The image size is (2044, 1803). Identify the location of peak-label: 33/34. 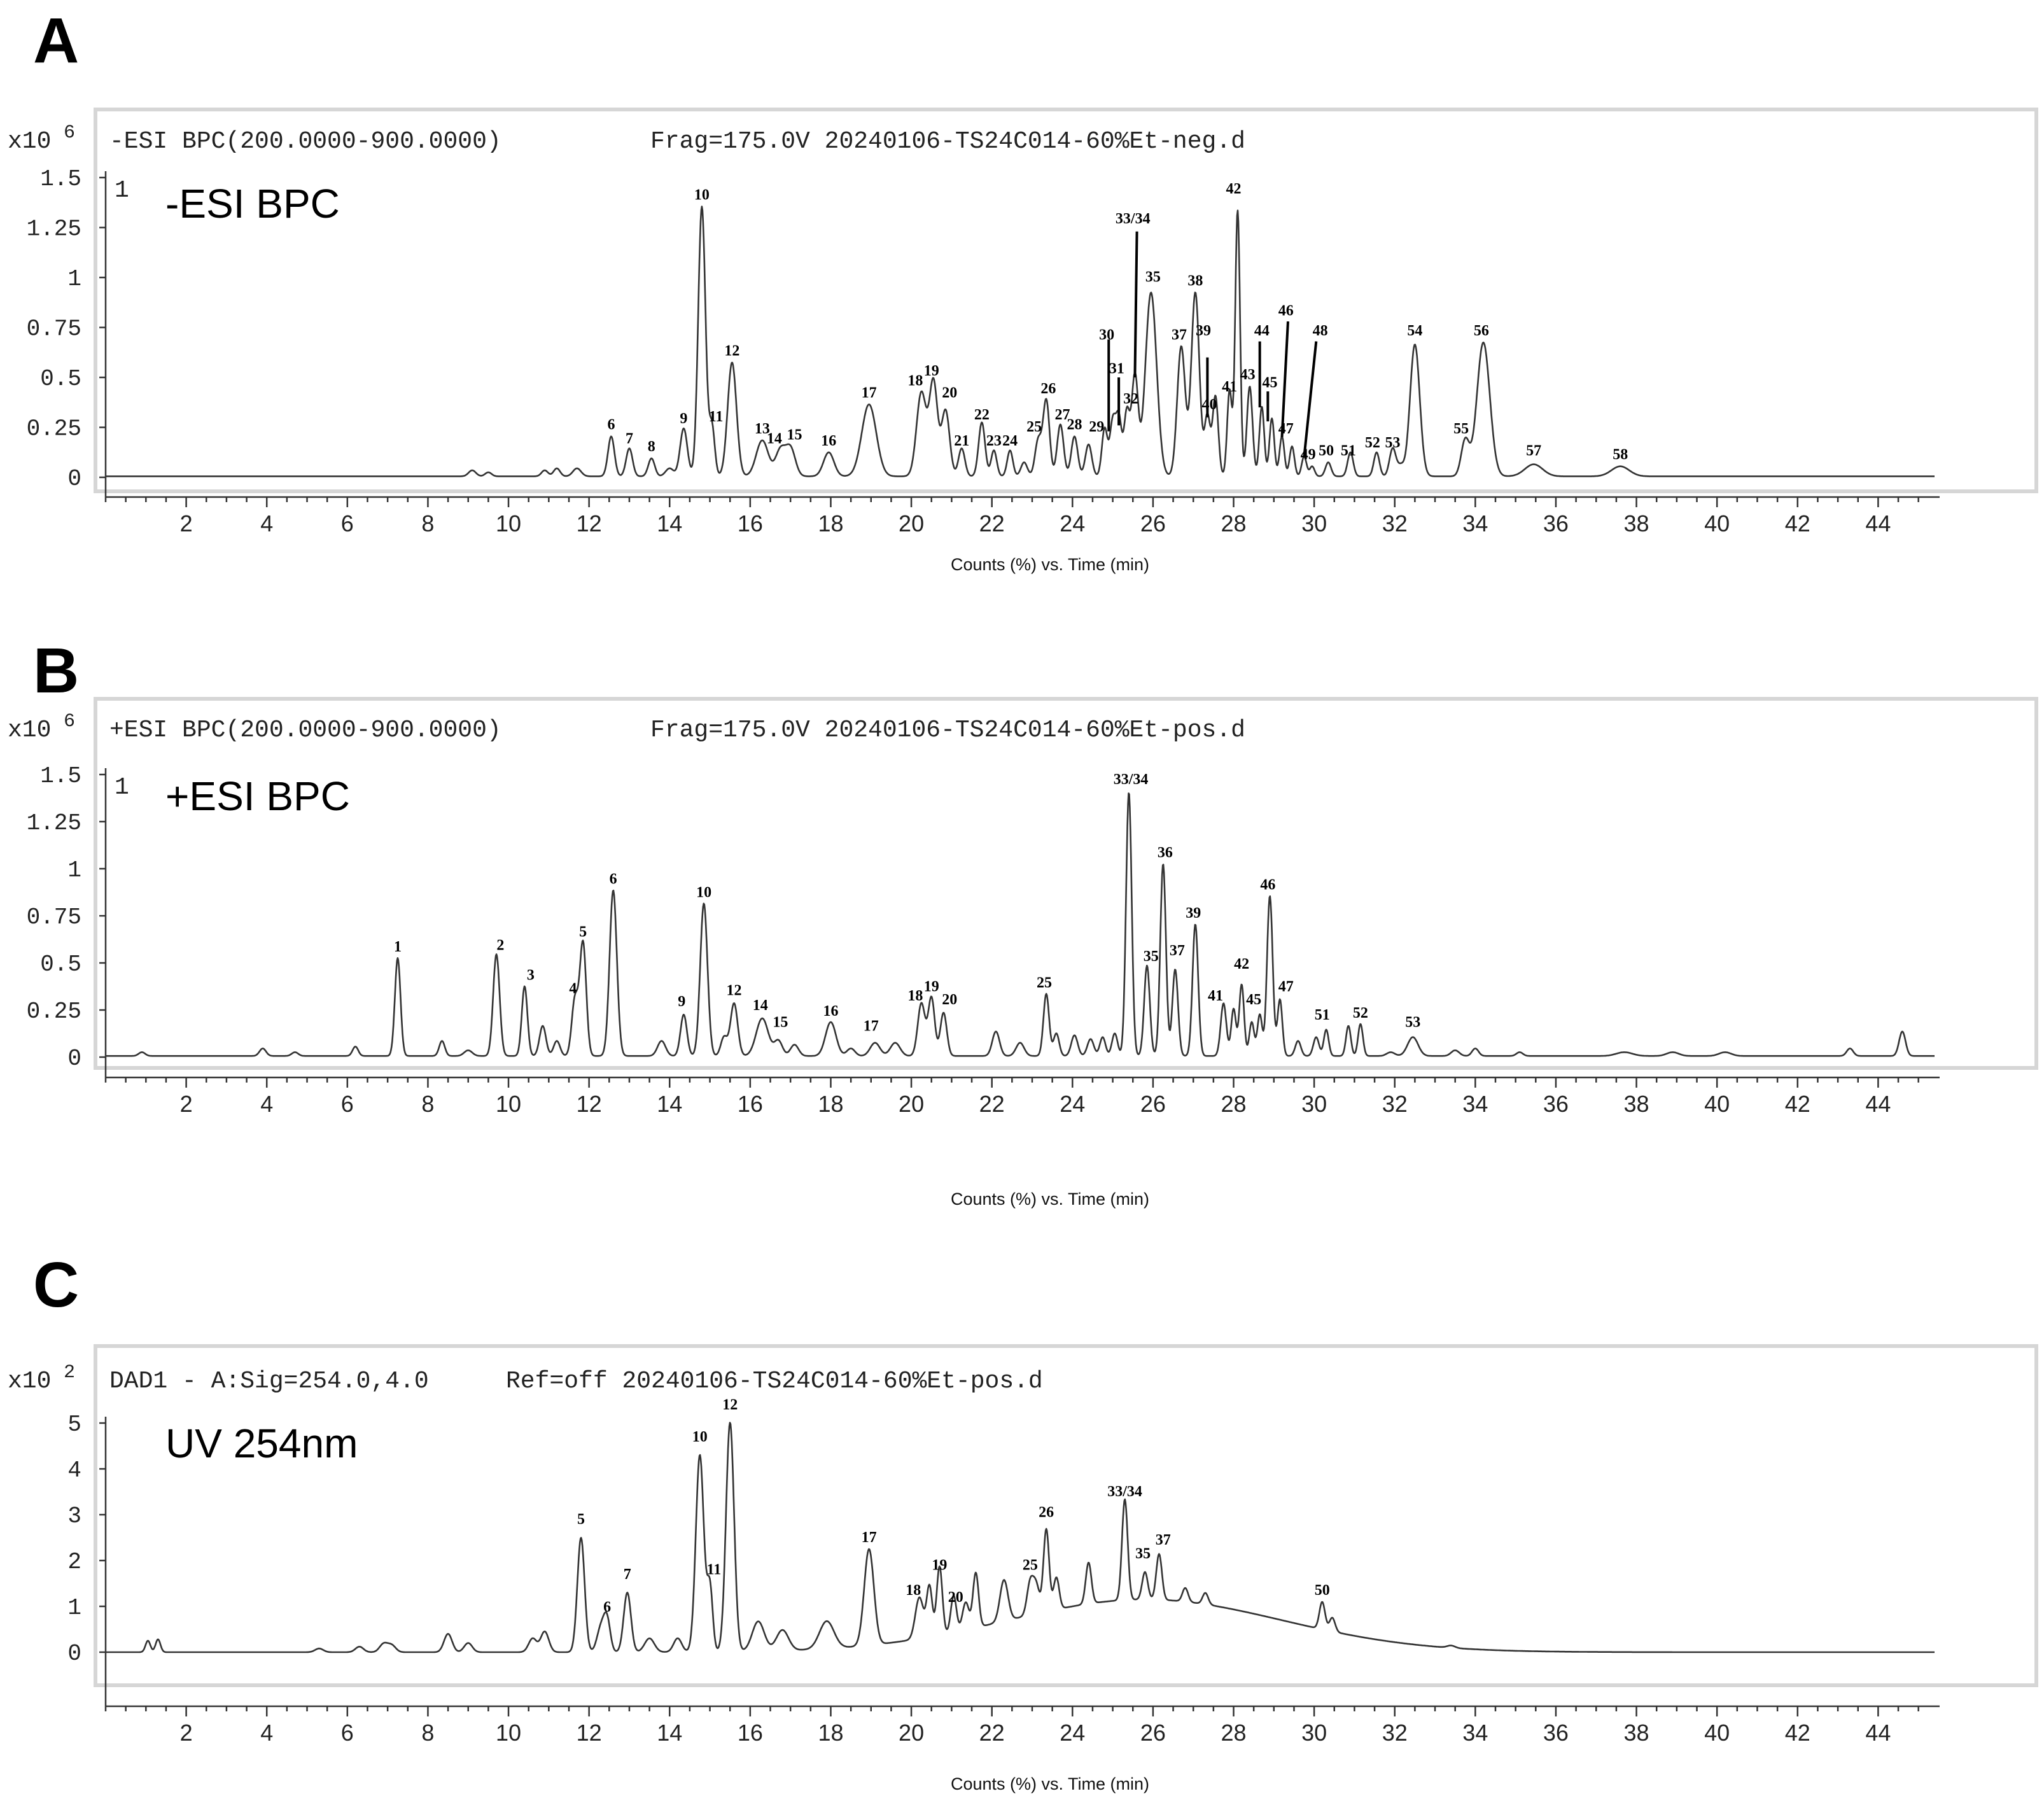
(1133, 219).